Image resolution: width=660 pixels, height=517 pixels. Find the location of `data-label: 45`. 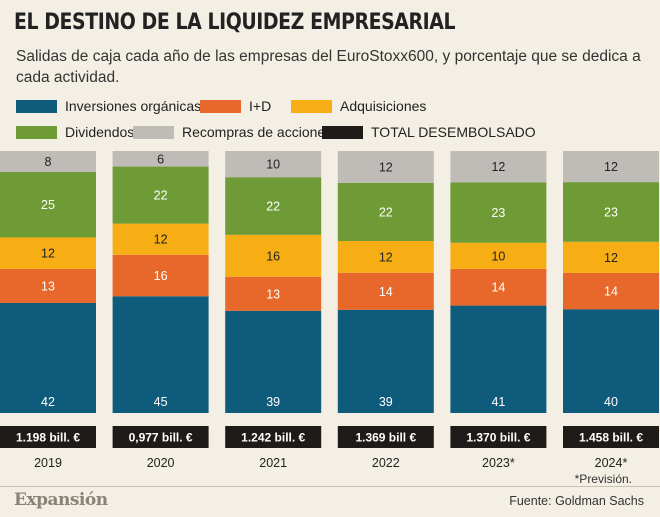

data-label: 45 is located at coordinates (161, 402).